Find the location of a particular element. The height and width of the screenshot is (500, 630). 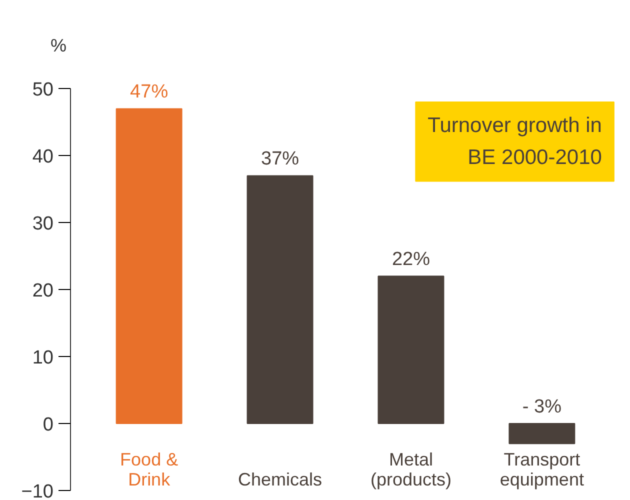

data-label: 47% is located at coordinates (149, 92).